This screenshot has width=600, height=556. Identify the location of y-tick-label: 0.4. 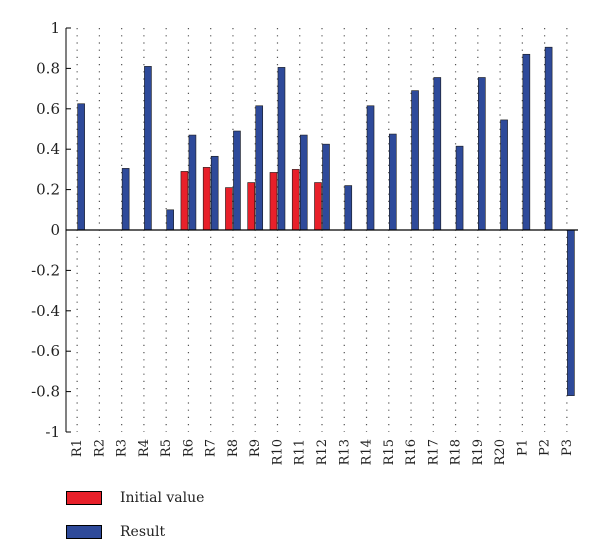
(48, 149).